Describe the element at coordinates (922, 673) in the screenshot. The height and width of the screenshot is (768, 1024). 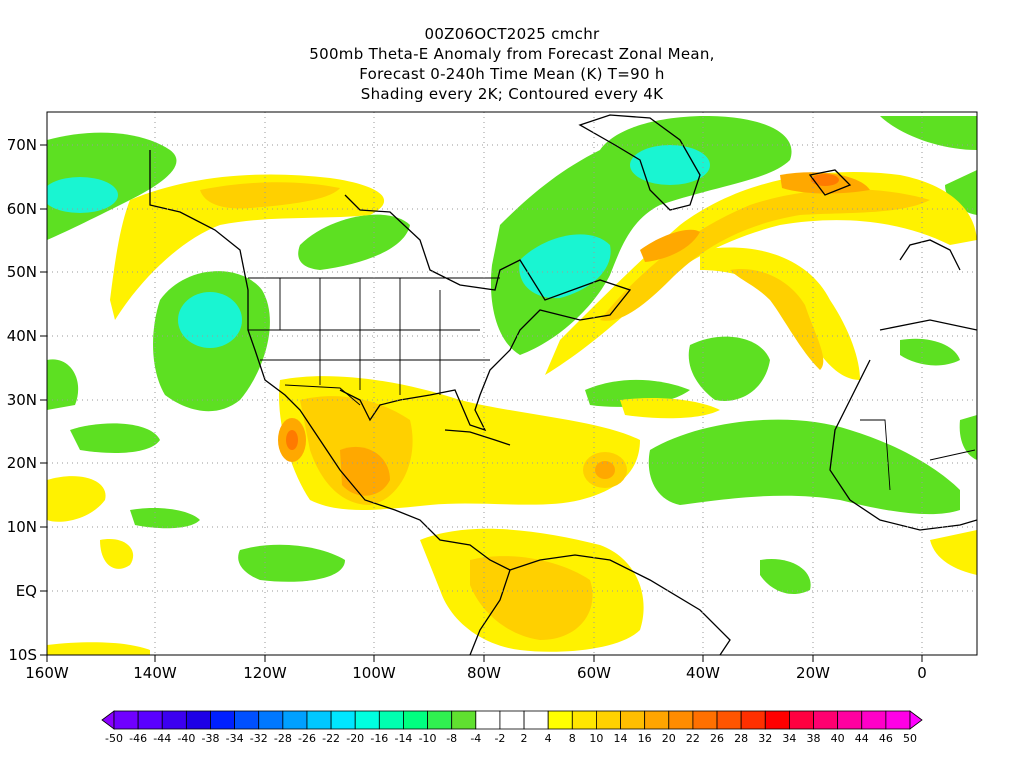
I see `lon-label: 0` at that location.